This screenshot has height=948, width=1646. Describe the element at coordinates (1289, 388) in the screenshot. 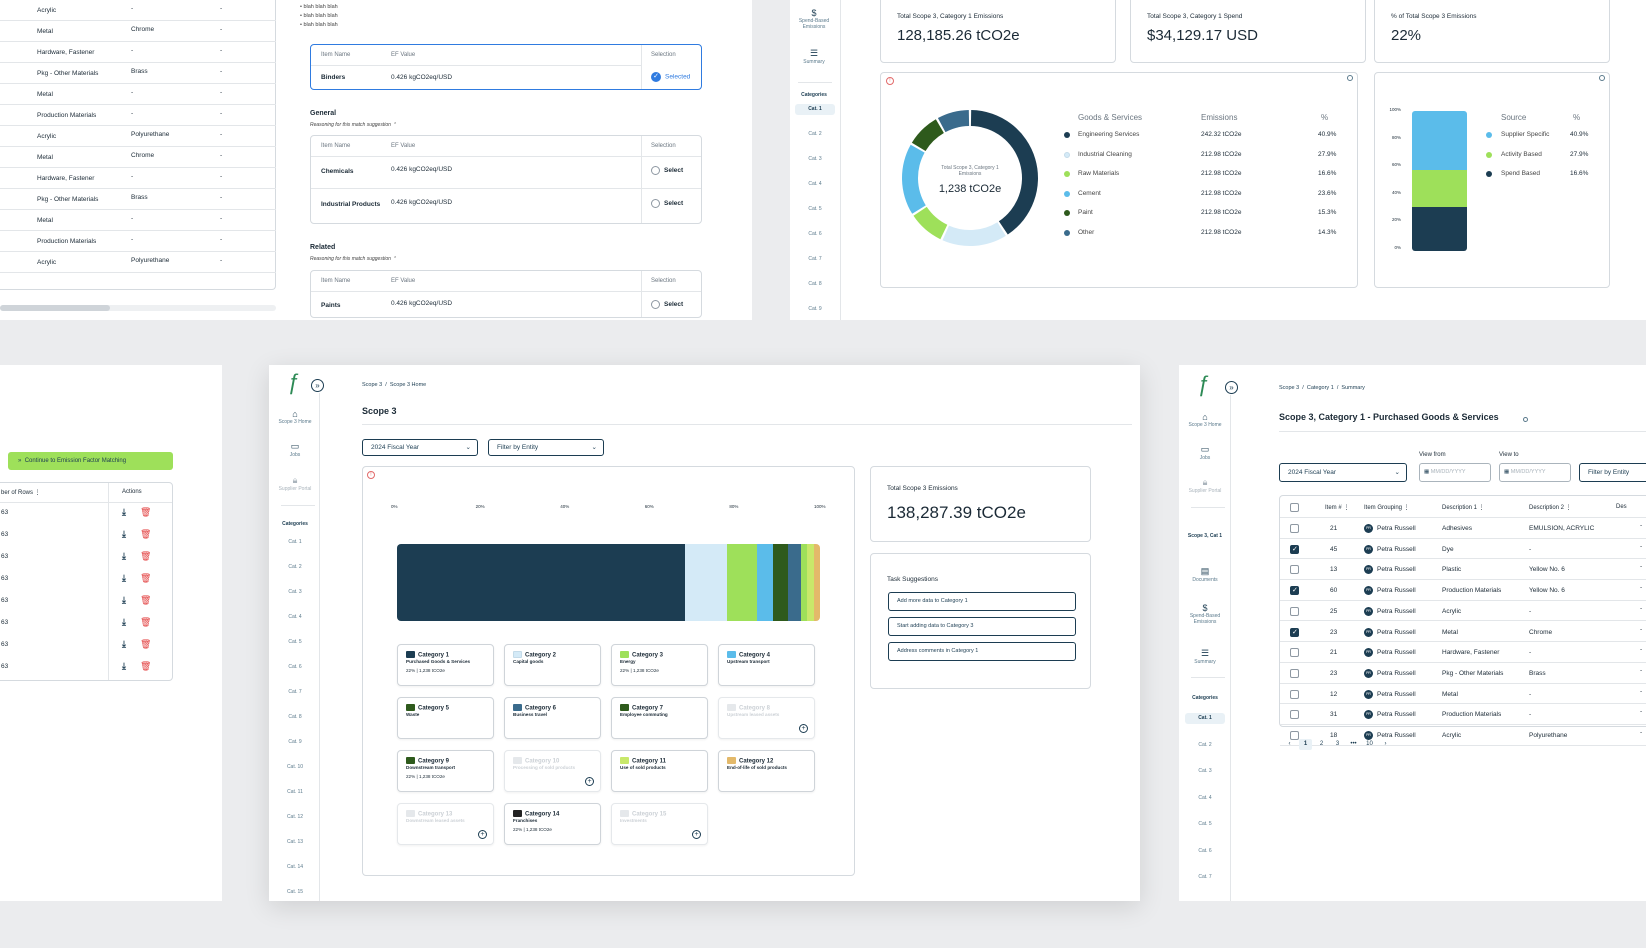

I see `breadcrumb-scope3: Scope 3` at that location.